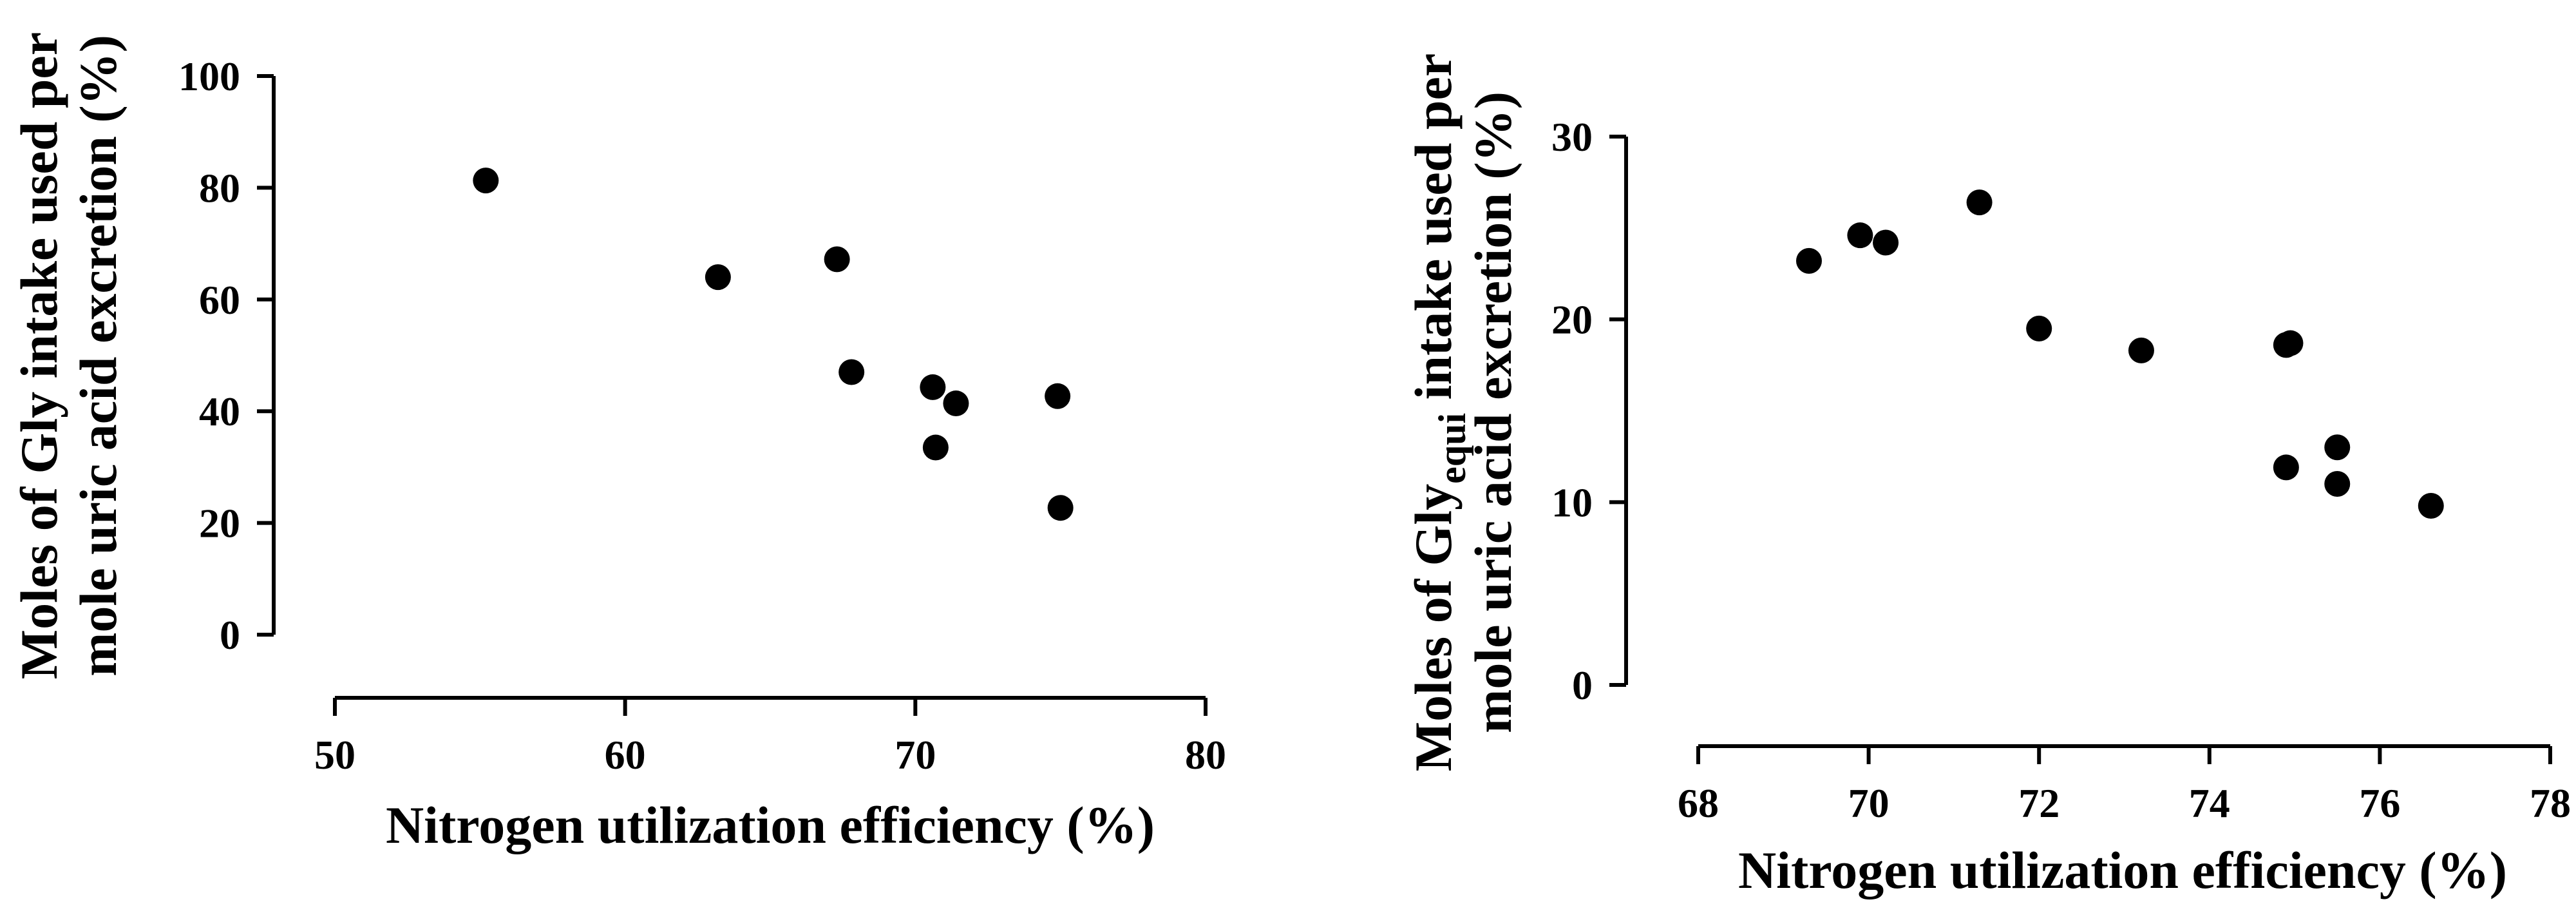 Image resolution: width=2576 pixels, height=904 pixels. Describe the element at coordinates (1205, 755) in the screenshot. I see `x-tick-label: 80` at that location.